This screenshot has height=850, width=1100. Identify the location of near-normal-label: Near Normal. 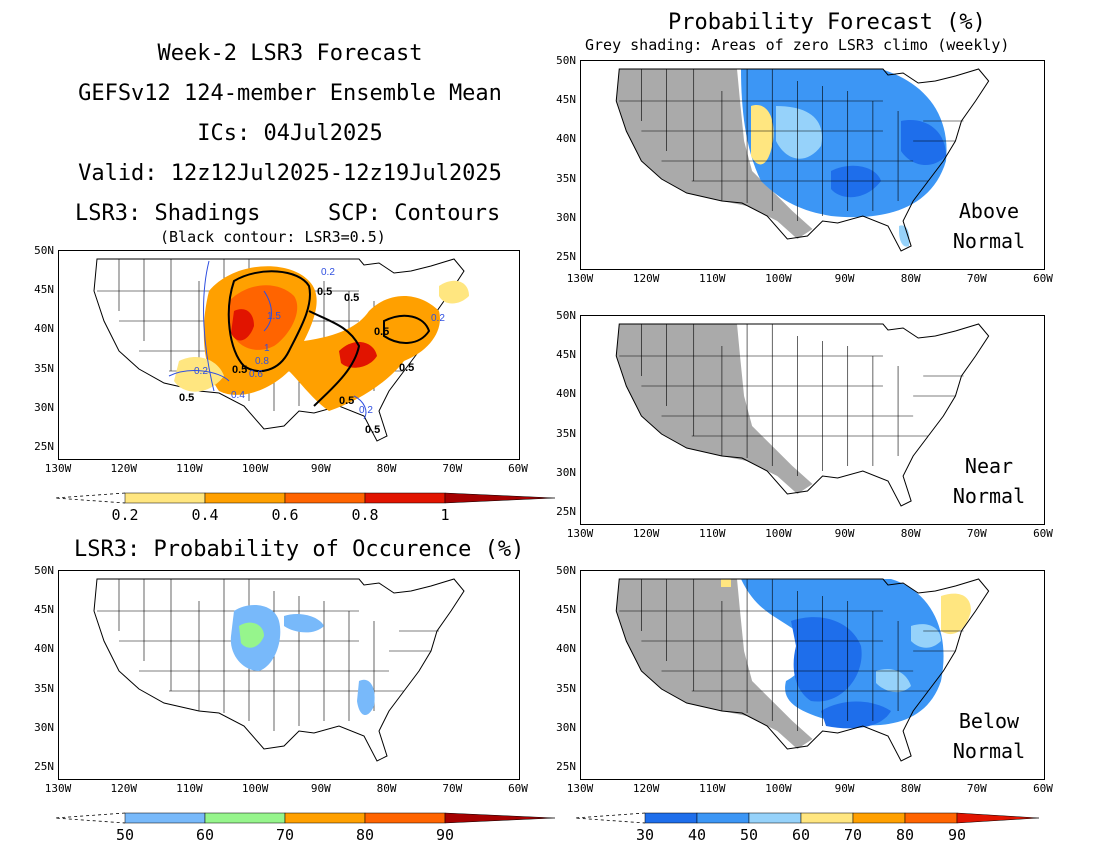
(989, 481).